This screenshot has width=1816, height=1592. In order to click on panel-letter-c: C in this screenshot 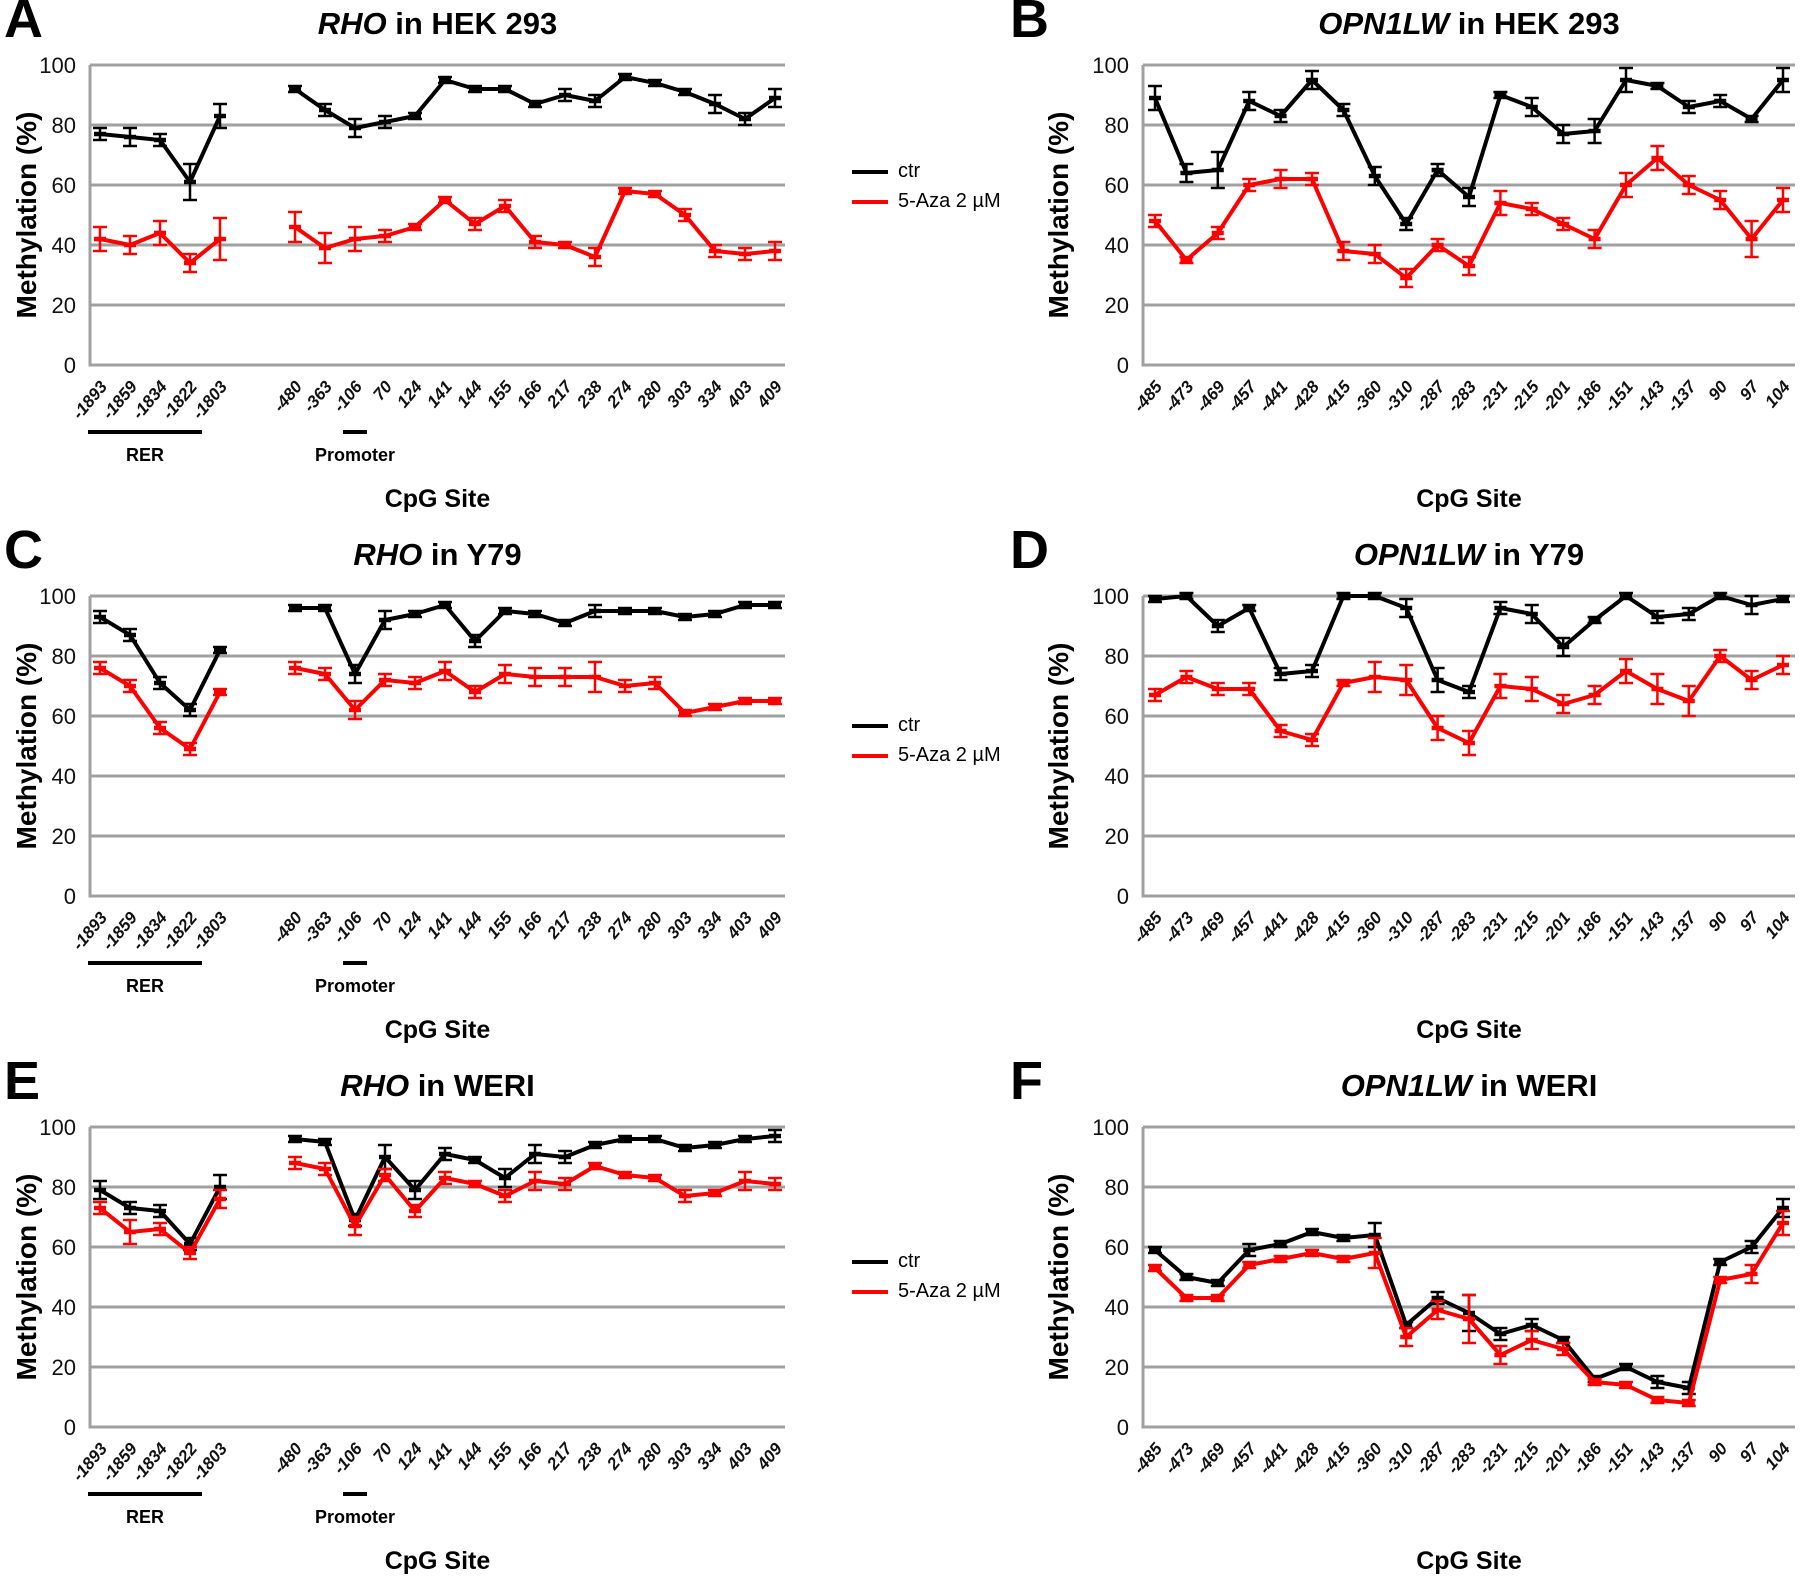, I will do `click(23, 550)`.